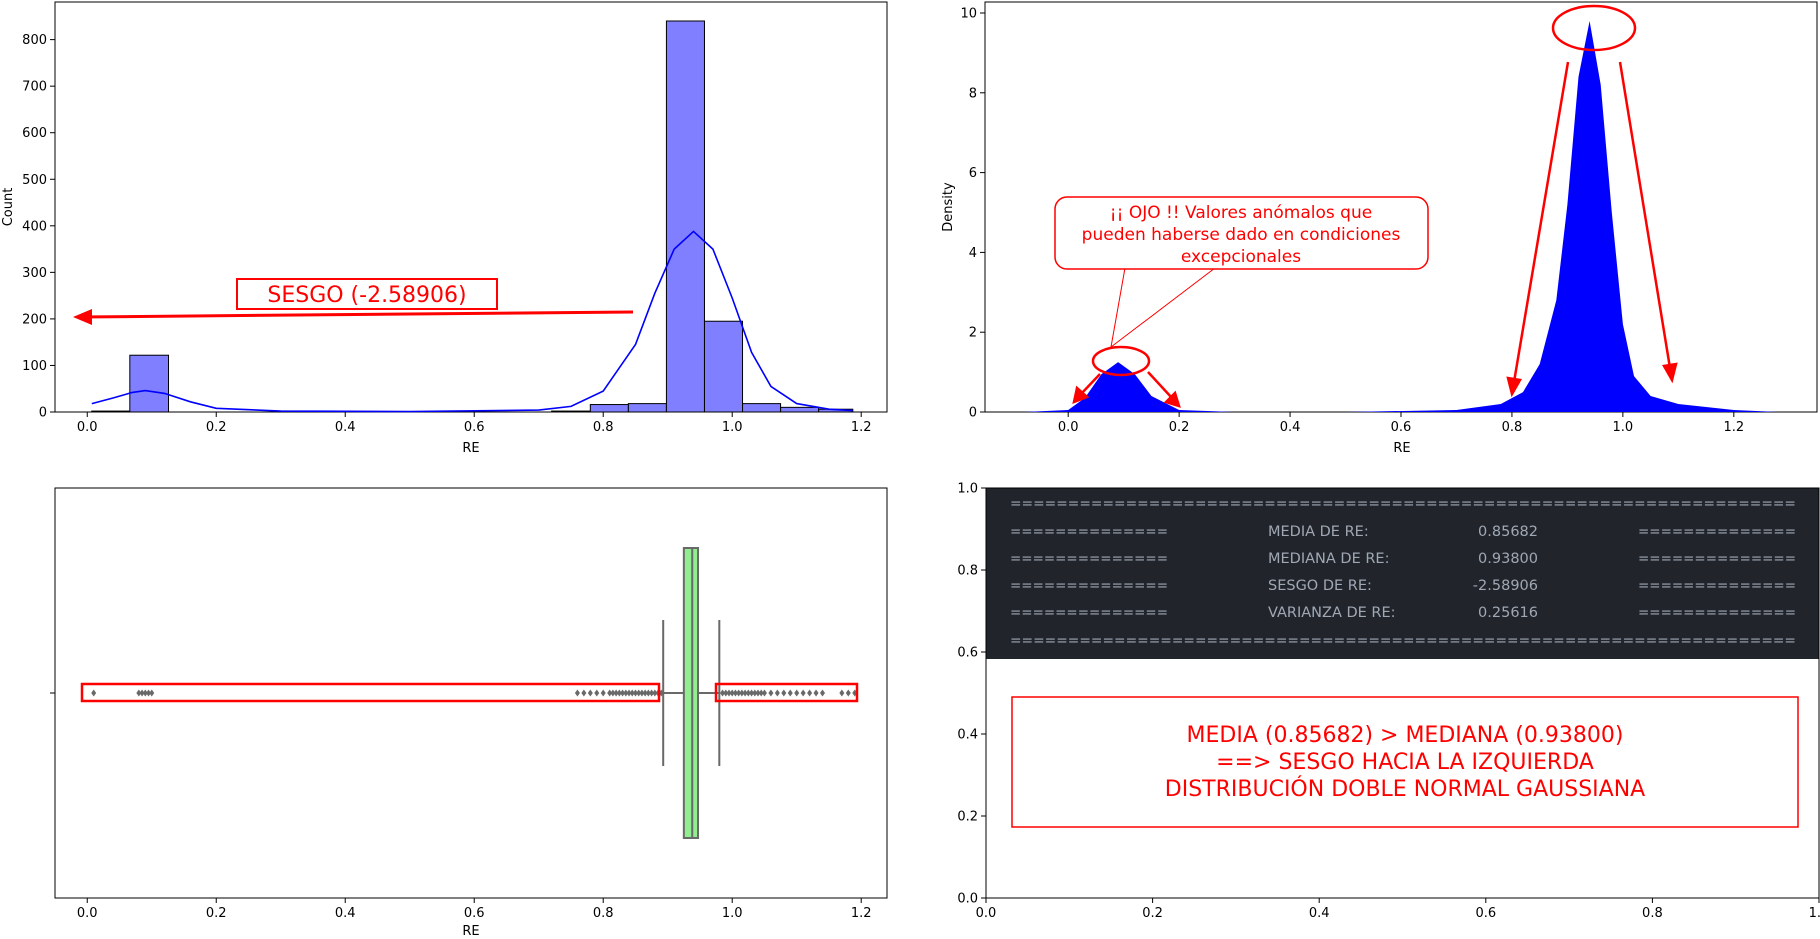  Describe the element at coordinates (470, 931) in the screenshot. I see `boxplot-x-label: RE` at that location.